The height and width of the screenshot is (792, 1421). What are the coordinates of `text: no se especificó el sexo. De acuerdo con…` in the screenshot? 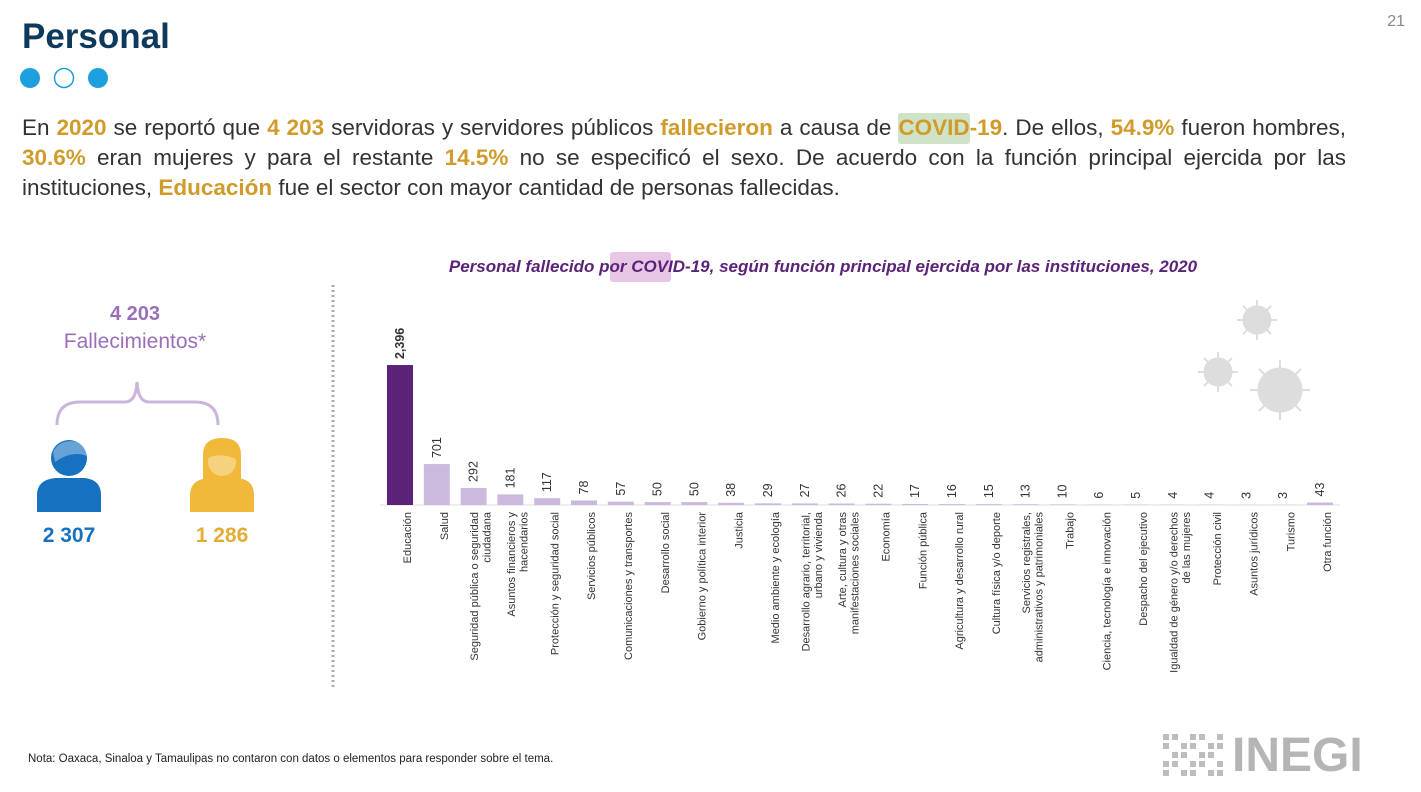 It's located at (684, 172).